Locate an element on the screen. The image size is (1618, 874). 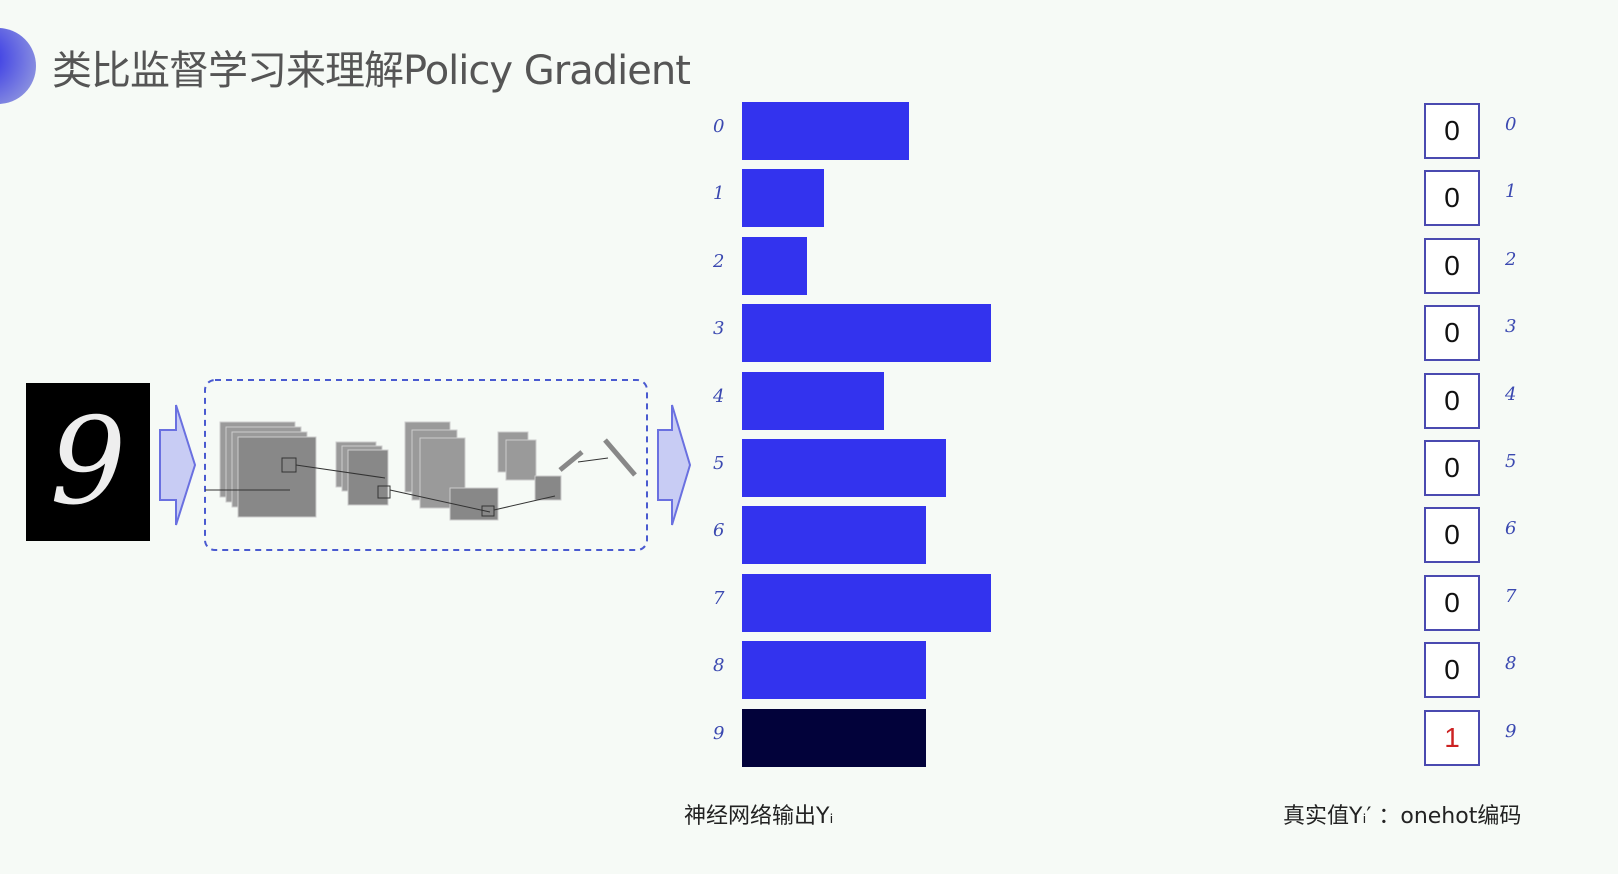
title-bullet is located at coordinates (18, 66).